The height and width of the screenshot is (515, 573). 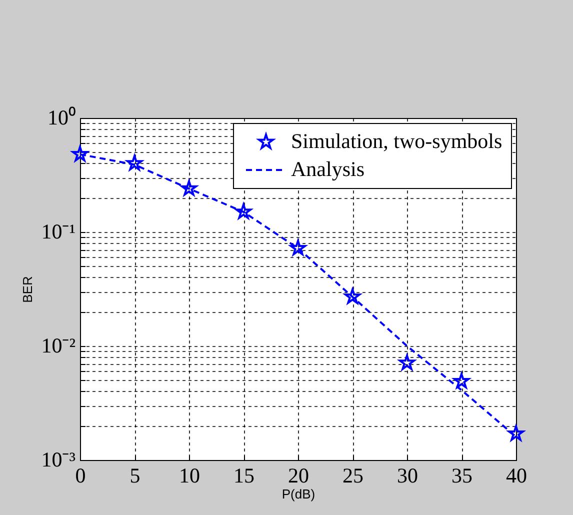 I want to click on legend-label: Simulation, two-symbols, so click(x=396, y=141).